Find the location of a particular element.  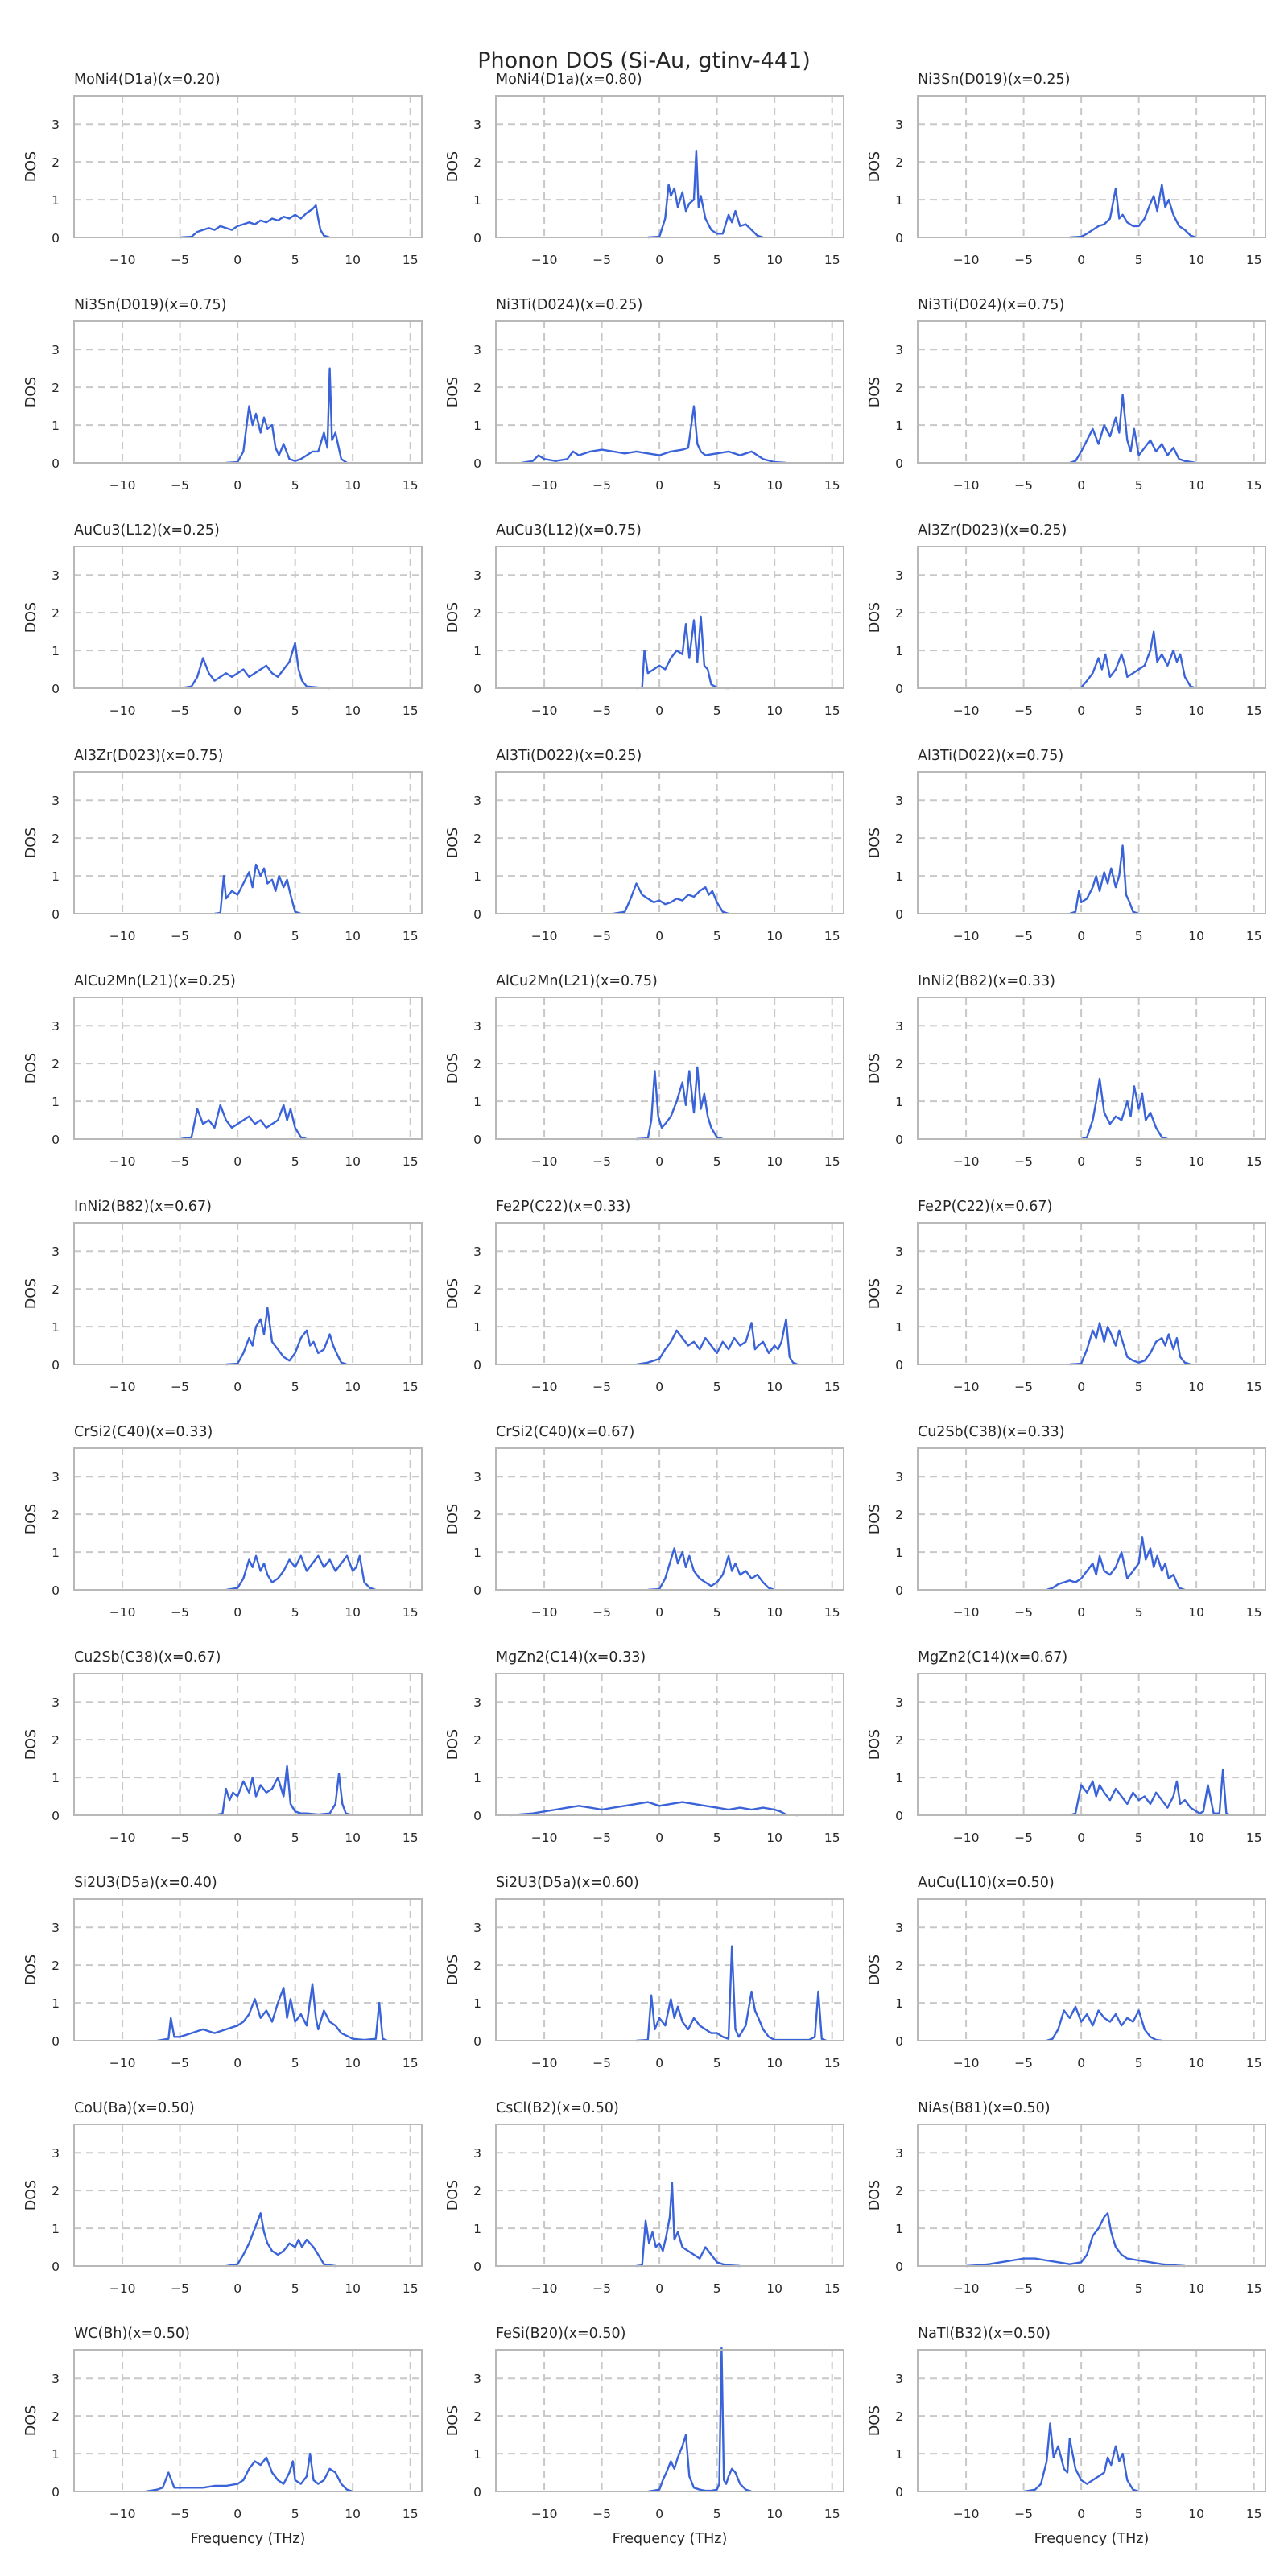

x-axis-label: Frequency (THz) is located at coordinates (1092, 2539).